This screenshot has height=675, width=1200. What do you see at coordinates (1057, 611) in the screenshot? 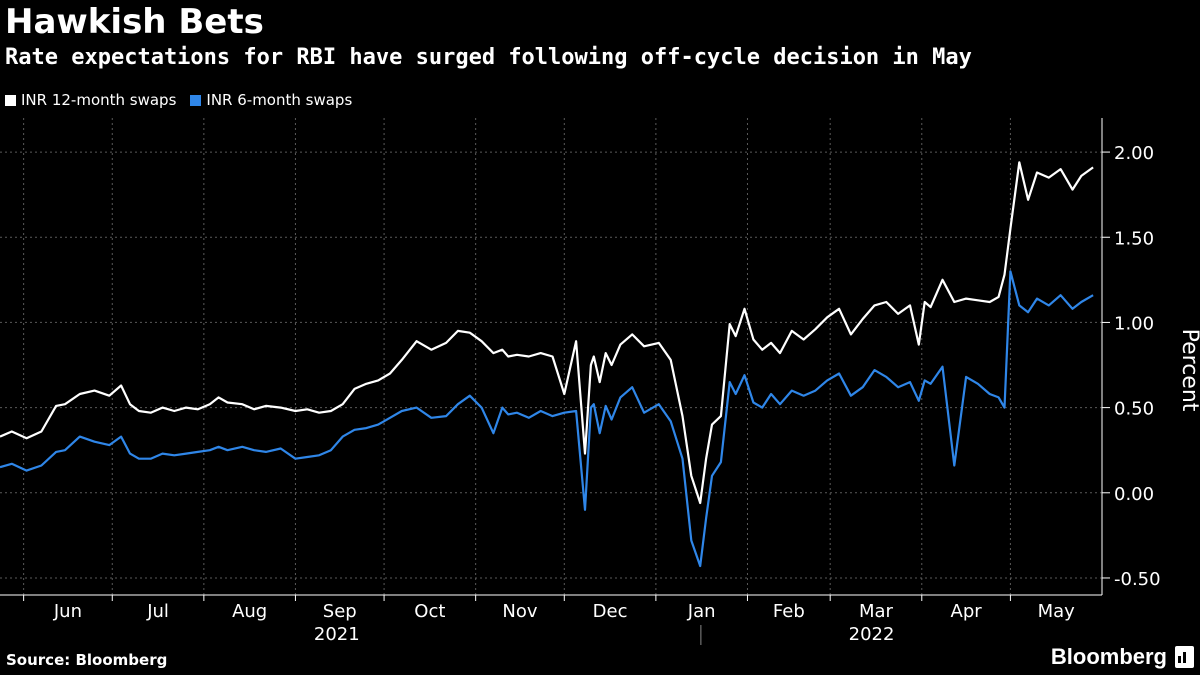
I see `x-tick-label: May` at bounding box center [1057, 611].